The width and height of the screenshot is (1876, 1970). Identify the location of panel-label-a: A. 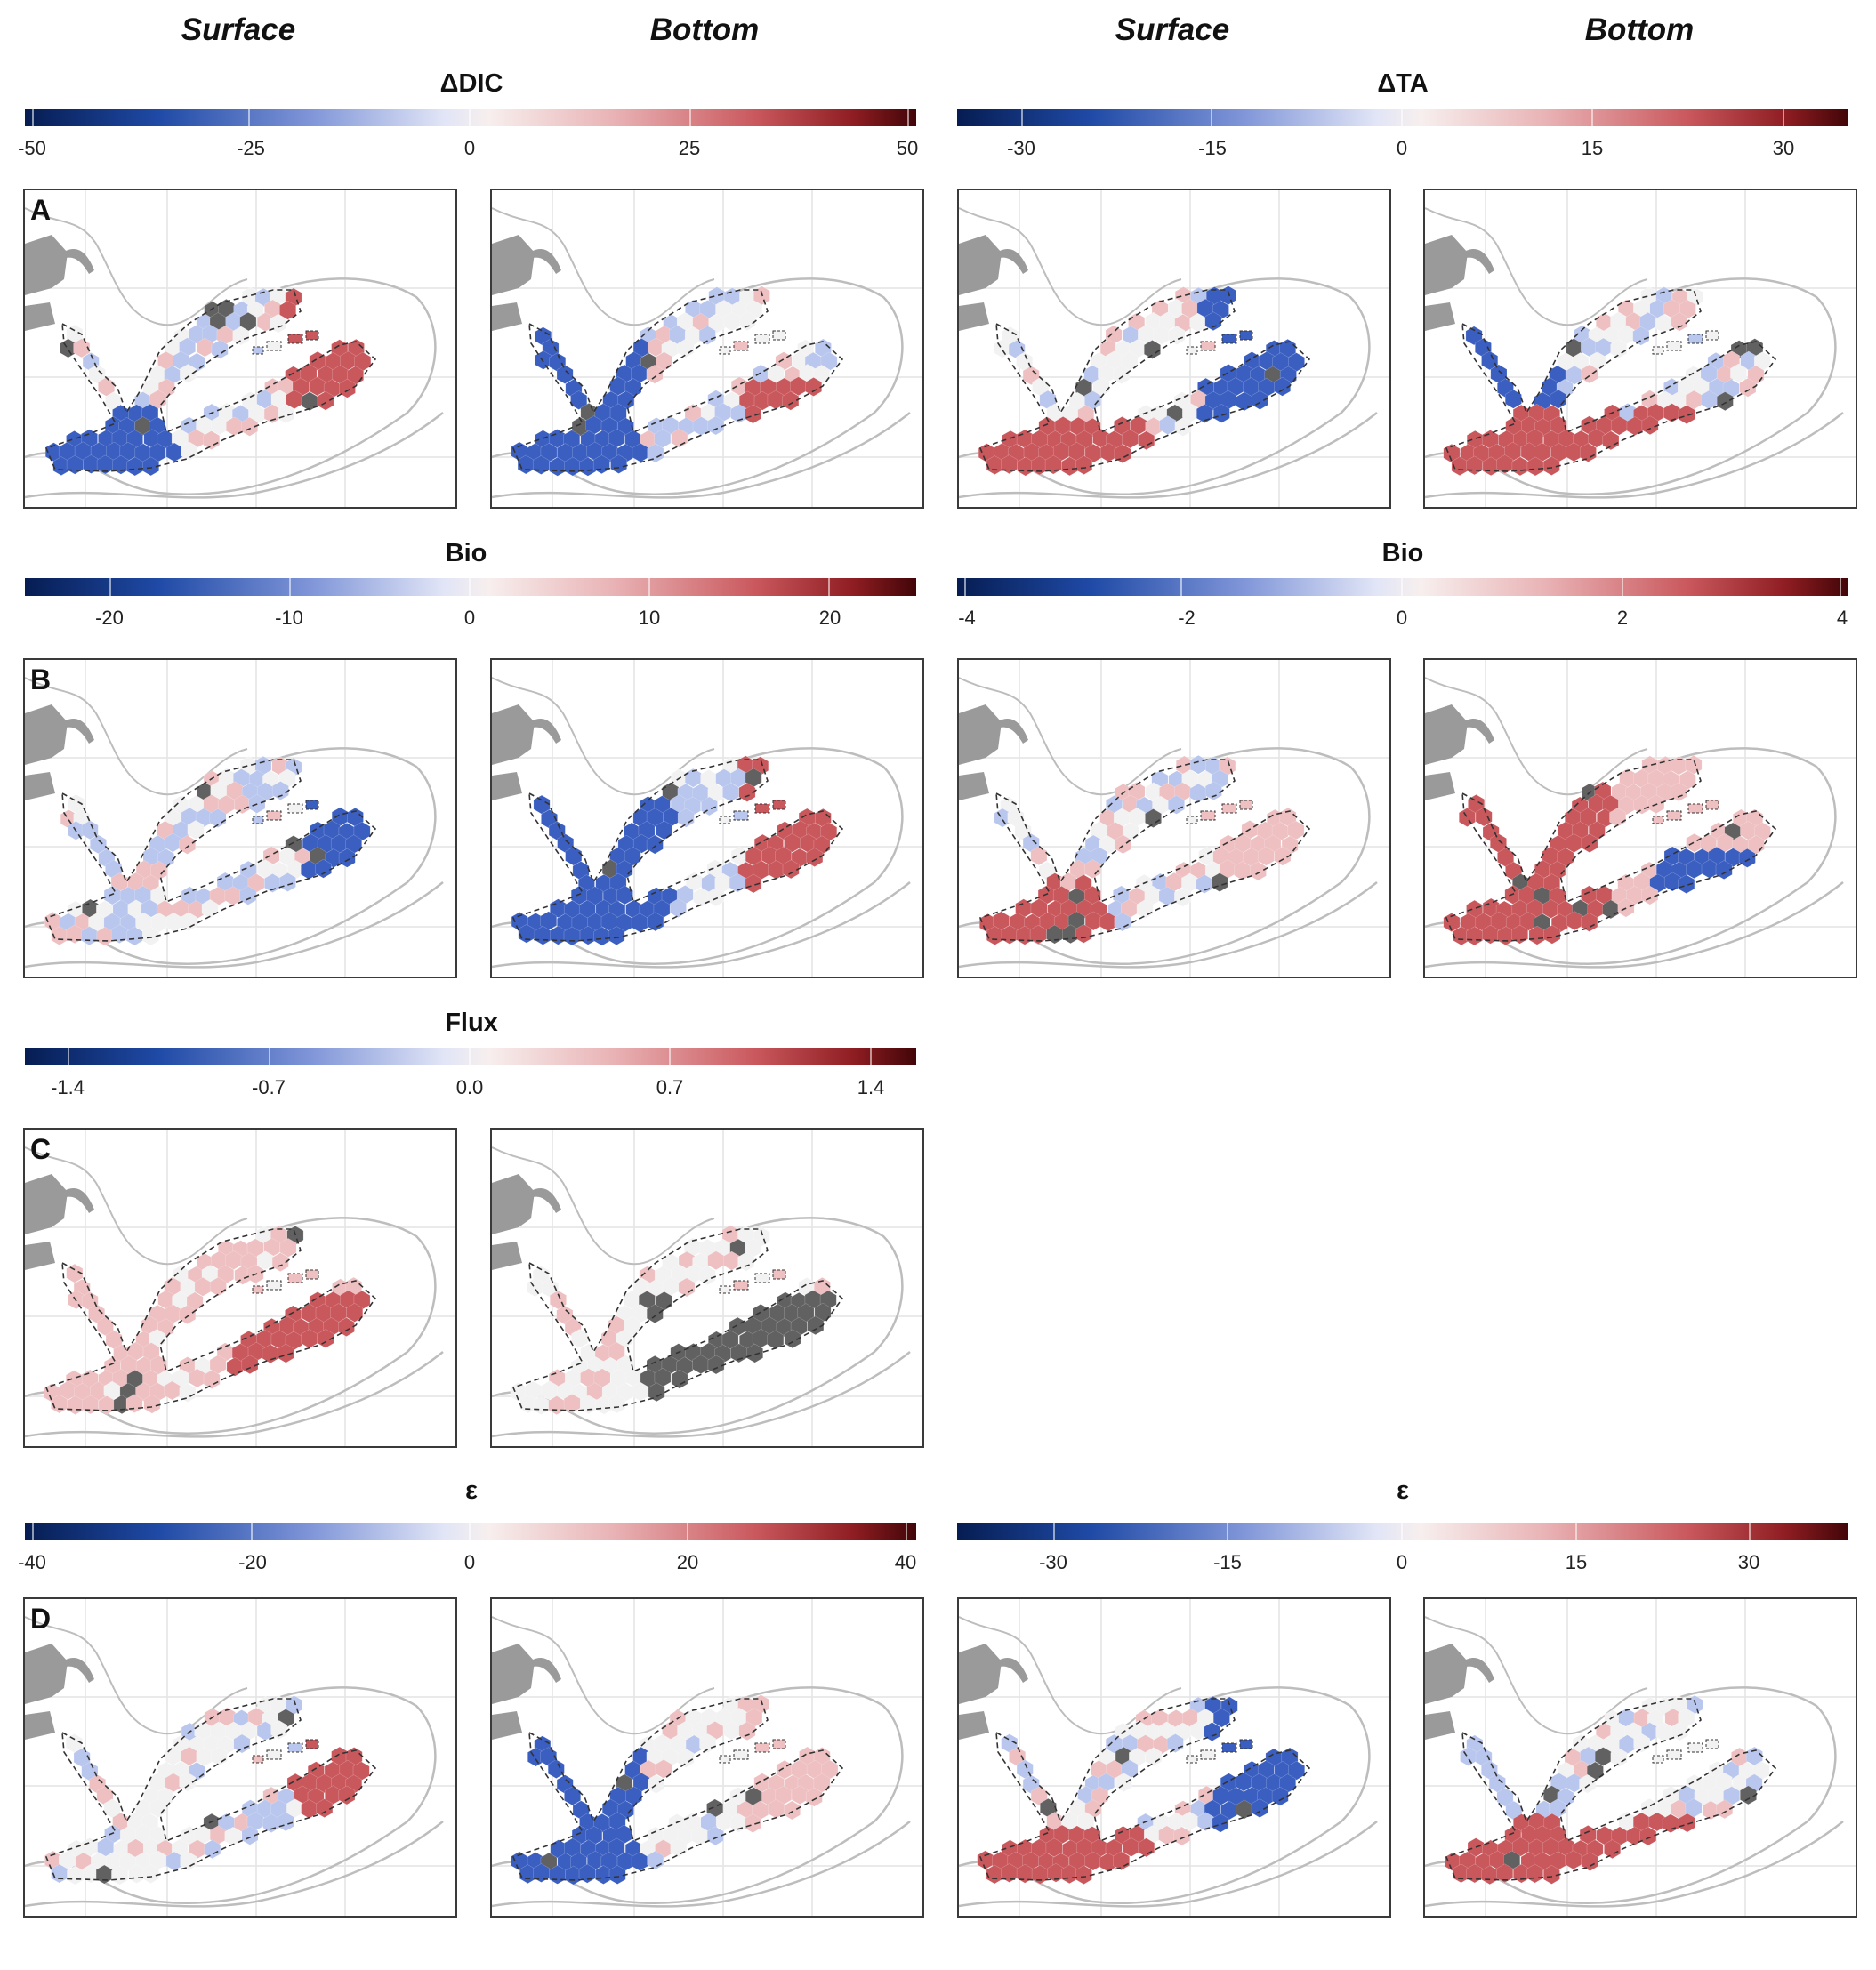
(41, 210).